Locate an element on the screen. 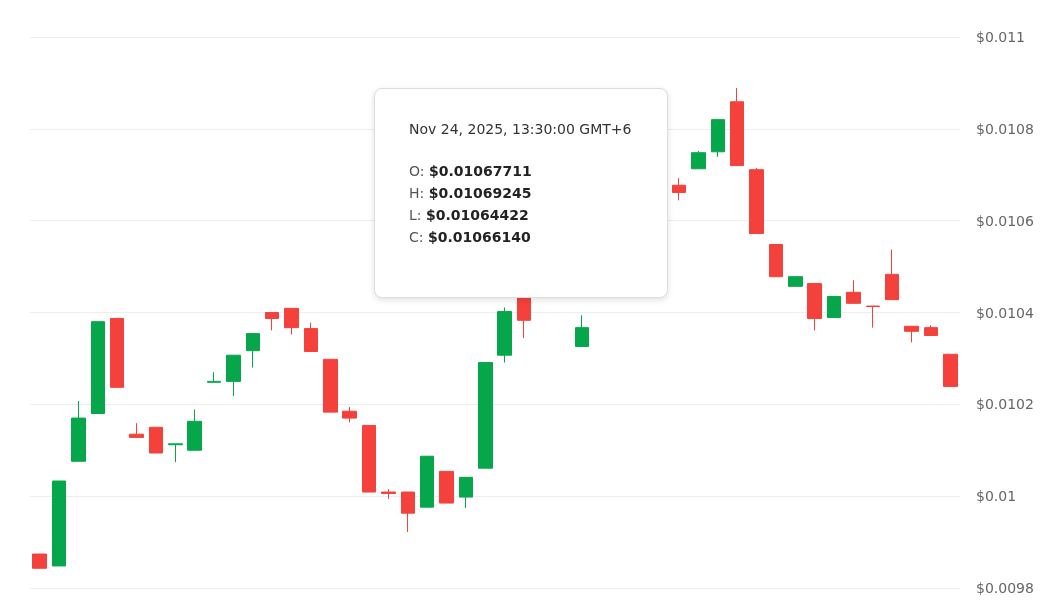 This screenshot has height=614, width=1051. annotation: O: $0.01067711 is located at coordinates (470, 171).